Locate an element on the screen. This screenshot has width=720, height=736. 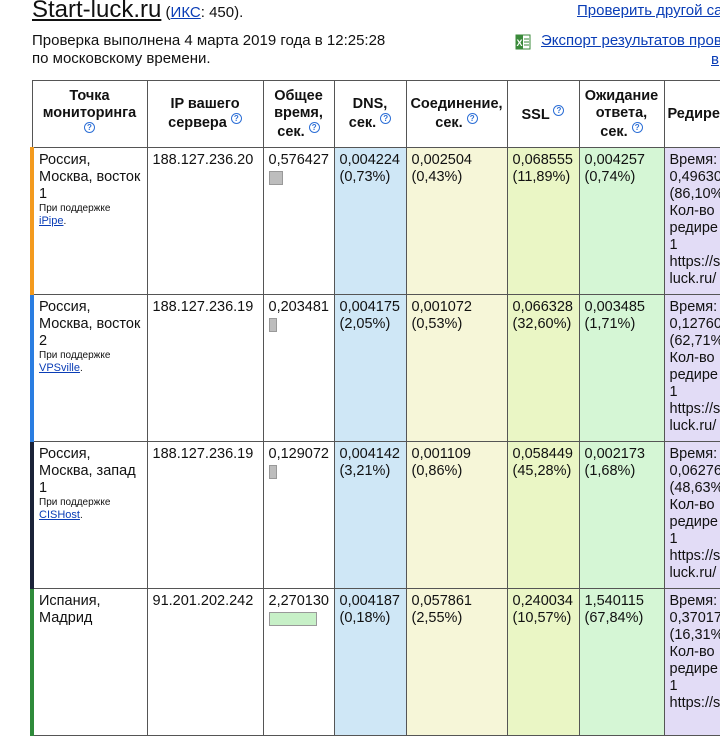
redirect-line: (16,31% is located at coordinates (695, 635).